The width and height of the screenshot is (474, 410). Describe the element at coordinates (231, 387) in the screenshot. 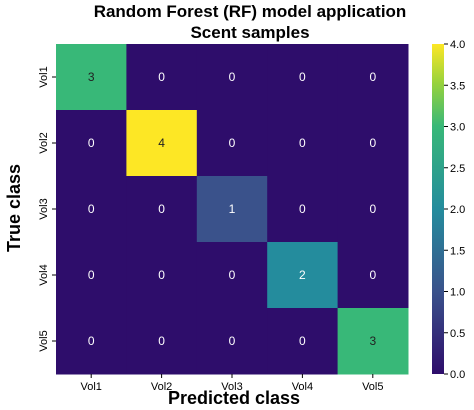

I see `x-tick-label: Vol3` at that location.